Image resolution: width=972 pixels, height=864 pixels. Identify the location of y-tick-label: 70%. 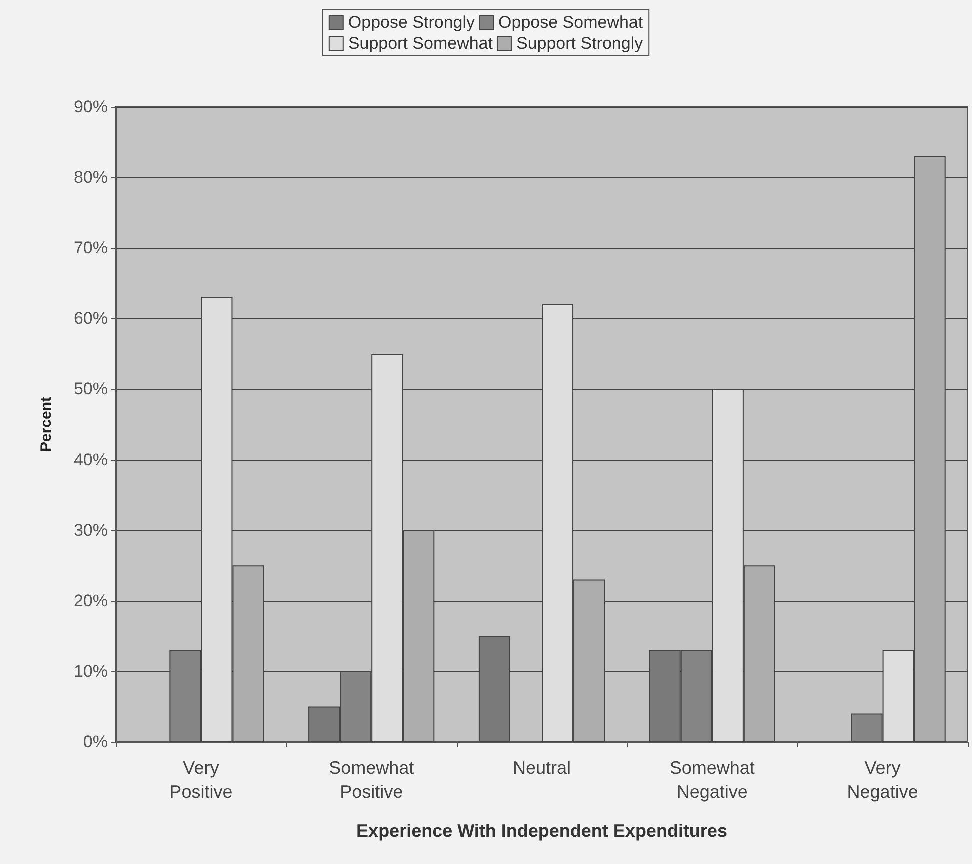
(91, 248).